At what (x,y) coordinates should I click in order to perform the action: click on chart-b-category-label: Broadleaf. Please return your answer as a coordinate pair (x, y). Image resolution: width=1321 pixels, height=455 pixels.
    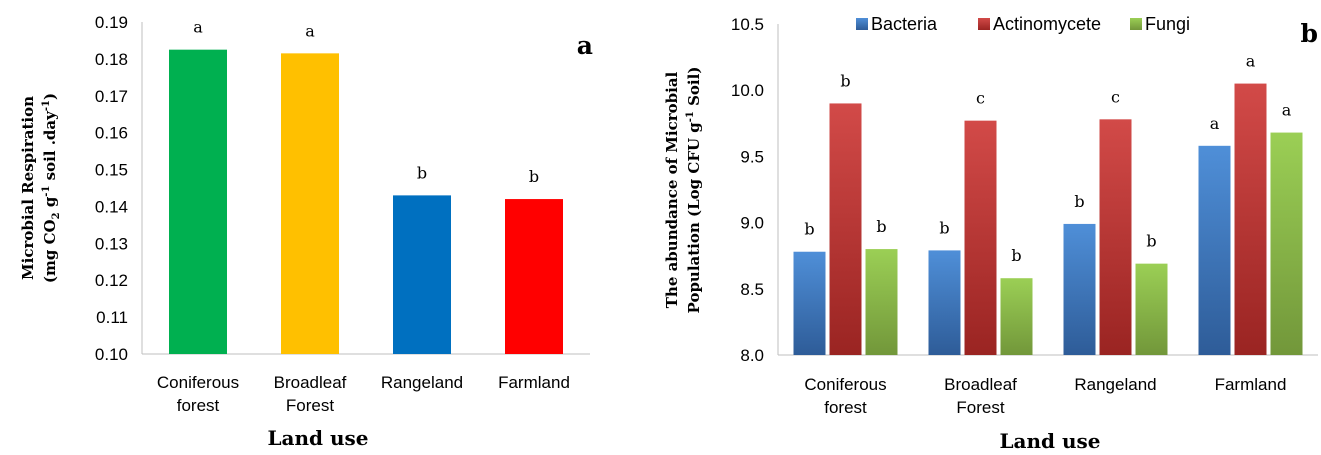
    Looking at the image, I should click on (980, 384).